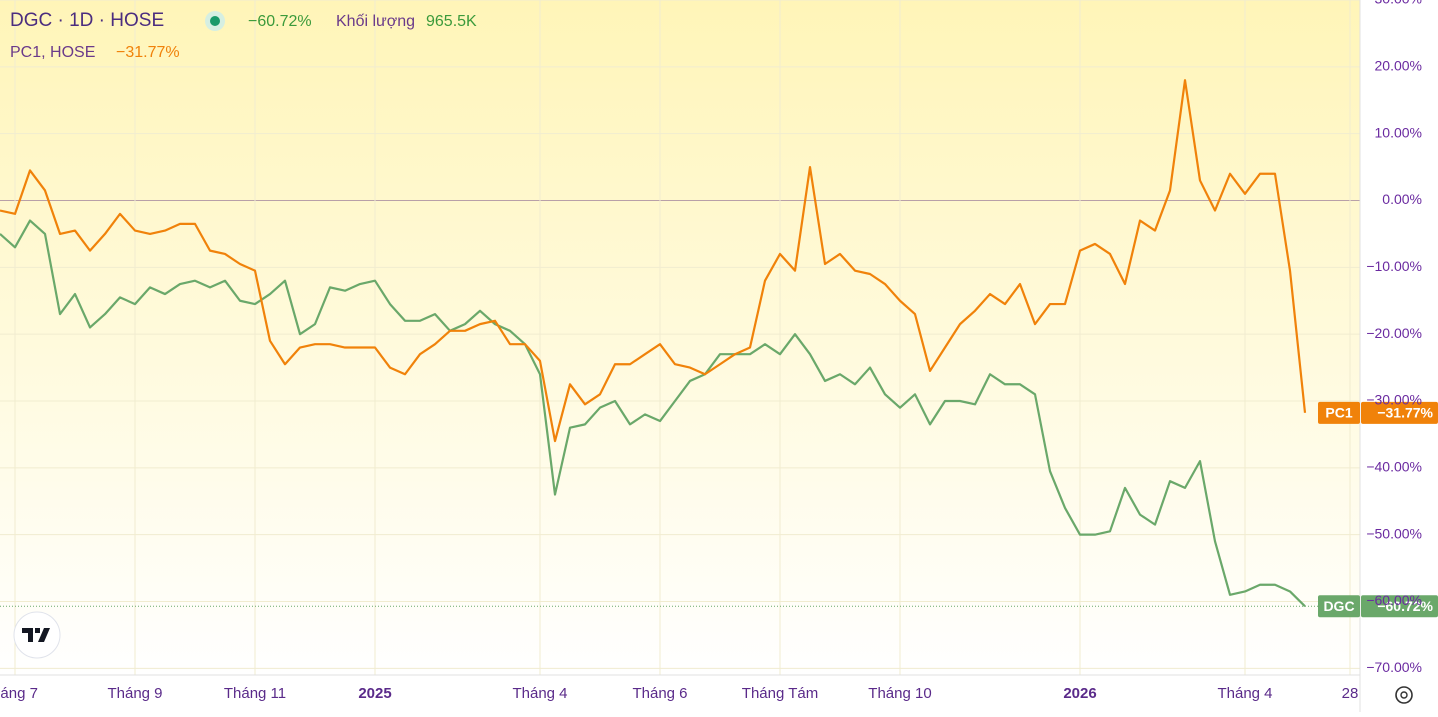  Describe the element at coordinates (1398, 66) in the screenshot. I see `y-tick-label: 20.00%` at that location.